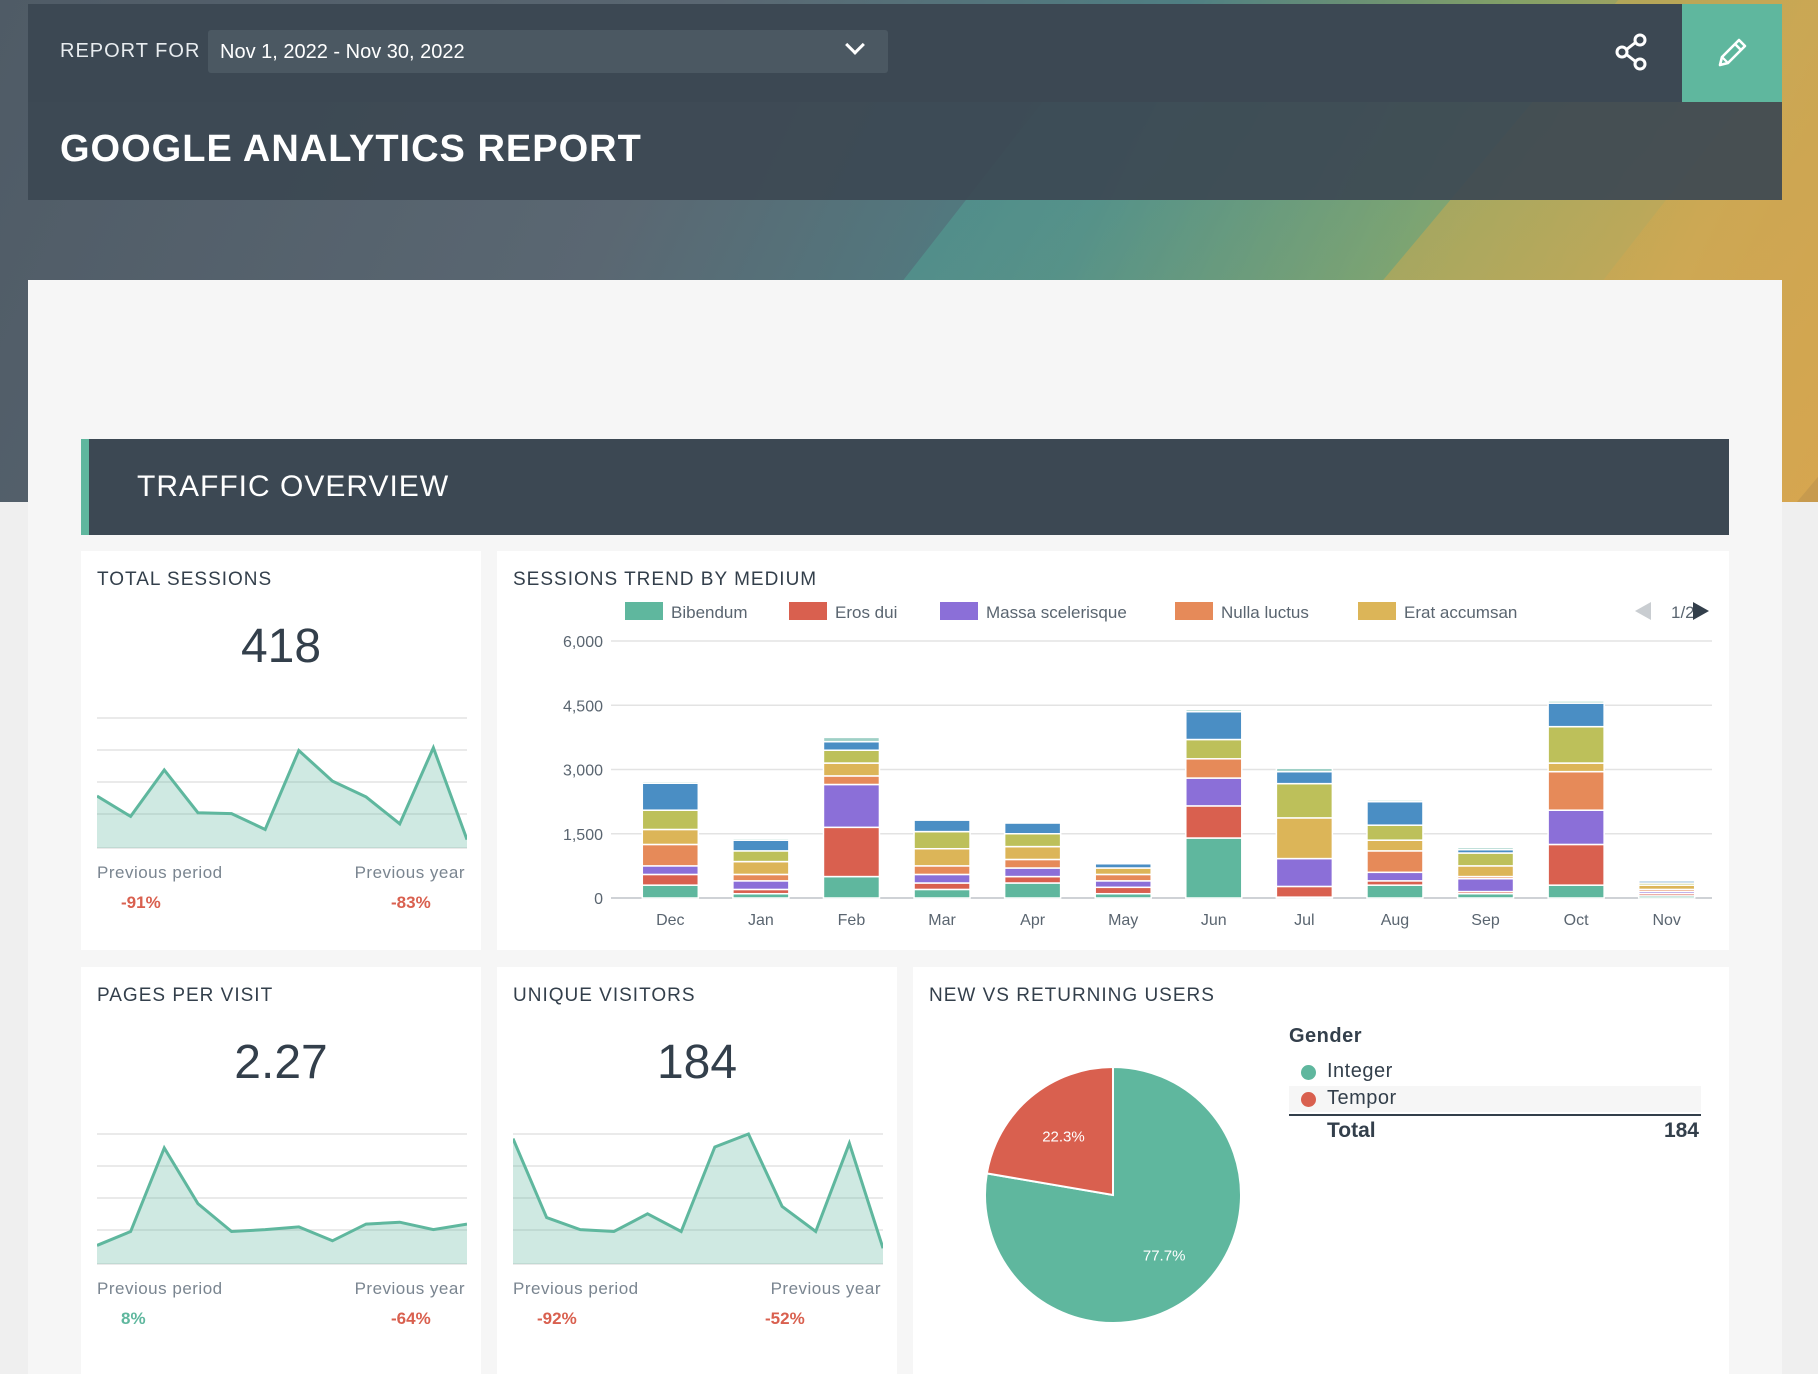  What do you see at coordinates (411, 902) in the screenshot?
I see `previous-year-change: -83%` at bounding box center [411, 902].